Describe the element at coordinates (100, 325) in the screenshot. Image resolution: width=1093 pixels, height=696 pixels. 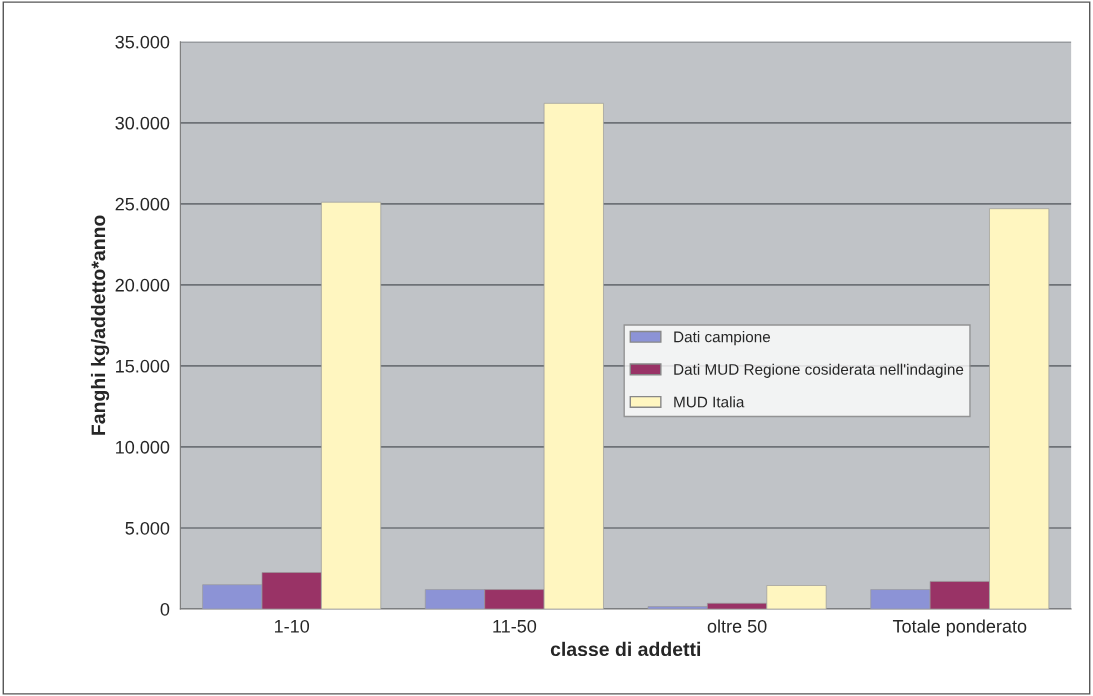
I see `y-axis-title: Fanghi kg/addetto*anno` at that location.